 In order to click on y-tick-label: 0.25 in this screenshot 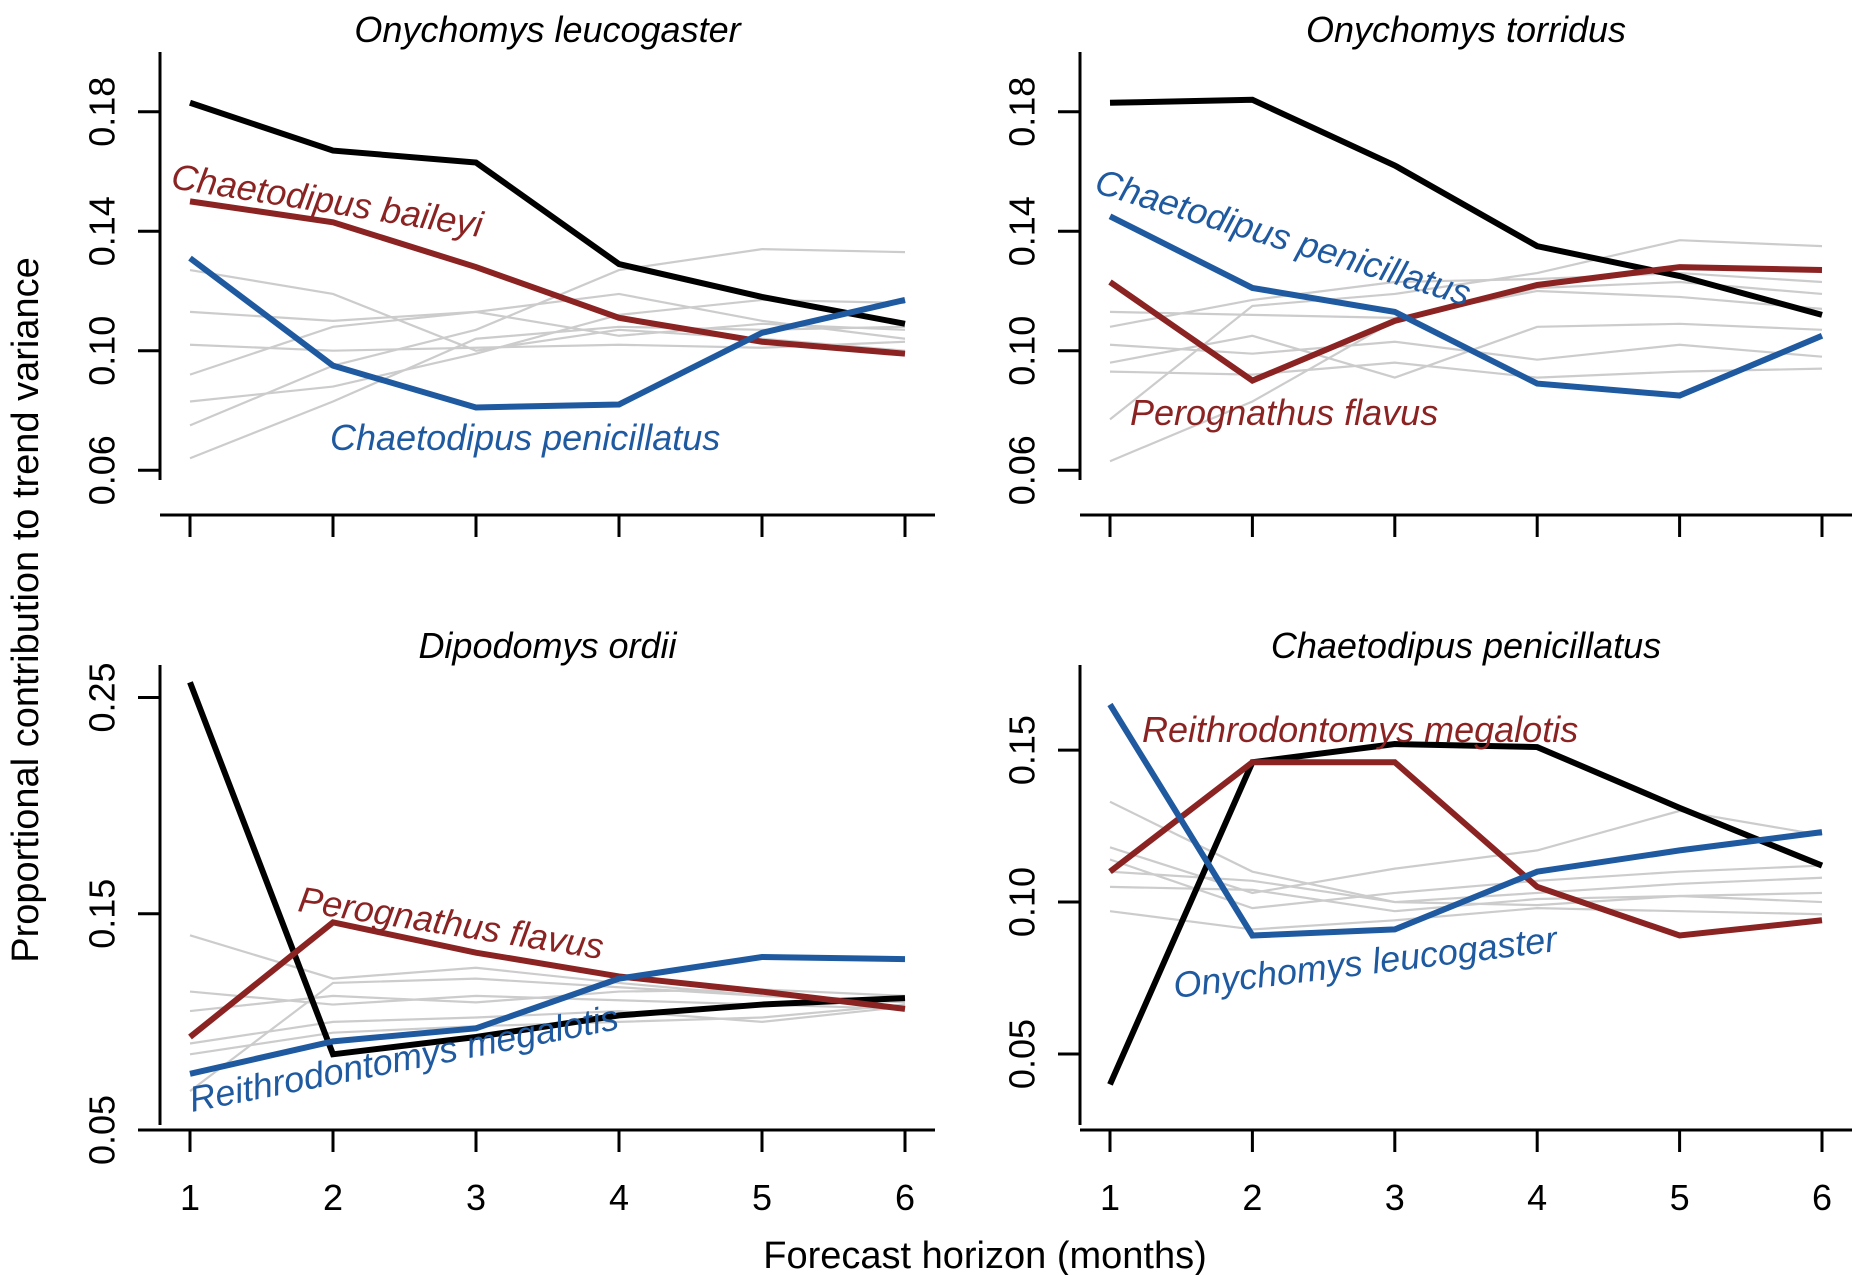, I will do `click(102, 697)`.